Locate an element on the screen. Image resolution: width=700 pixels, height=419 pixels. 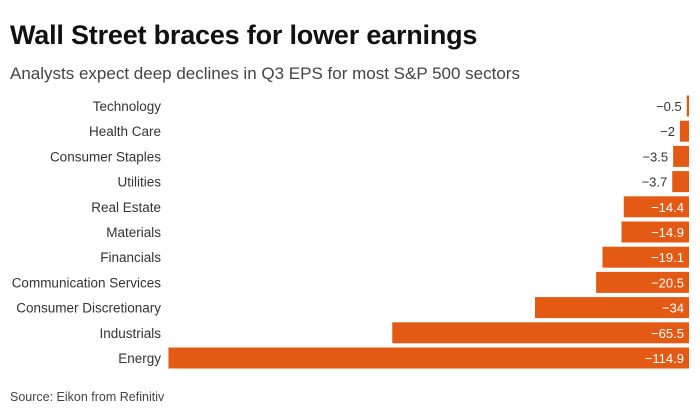
bar-row: Technology −0.5 is located at coordinates (391, 106).